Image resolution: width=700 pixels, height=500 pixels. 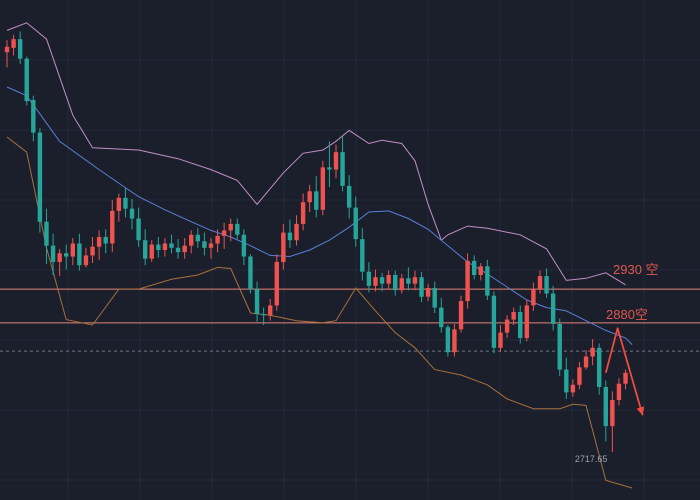 I want to click on level-label: 2880空, so click(x=627, y=314).